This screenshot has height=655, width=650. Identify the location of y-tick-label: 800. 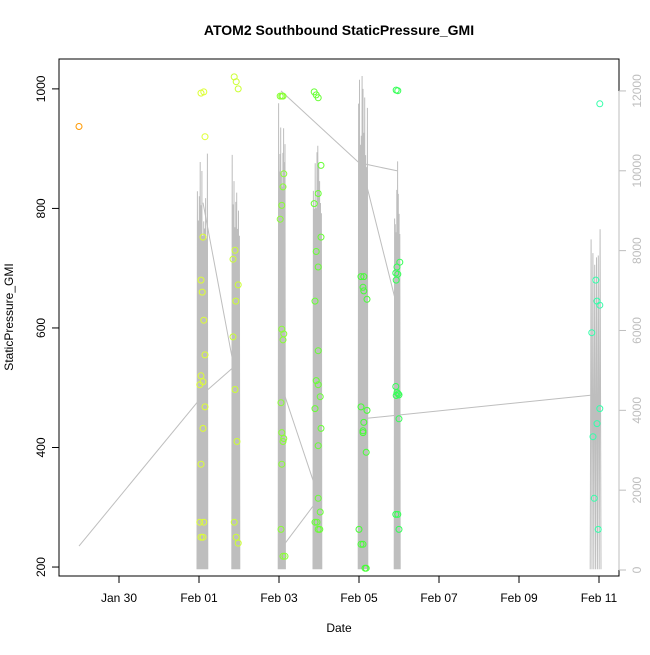
(41, 208).